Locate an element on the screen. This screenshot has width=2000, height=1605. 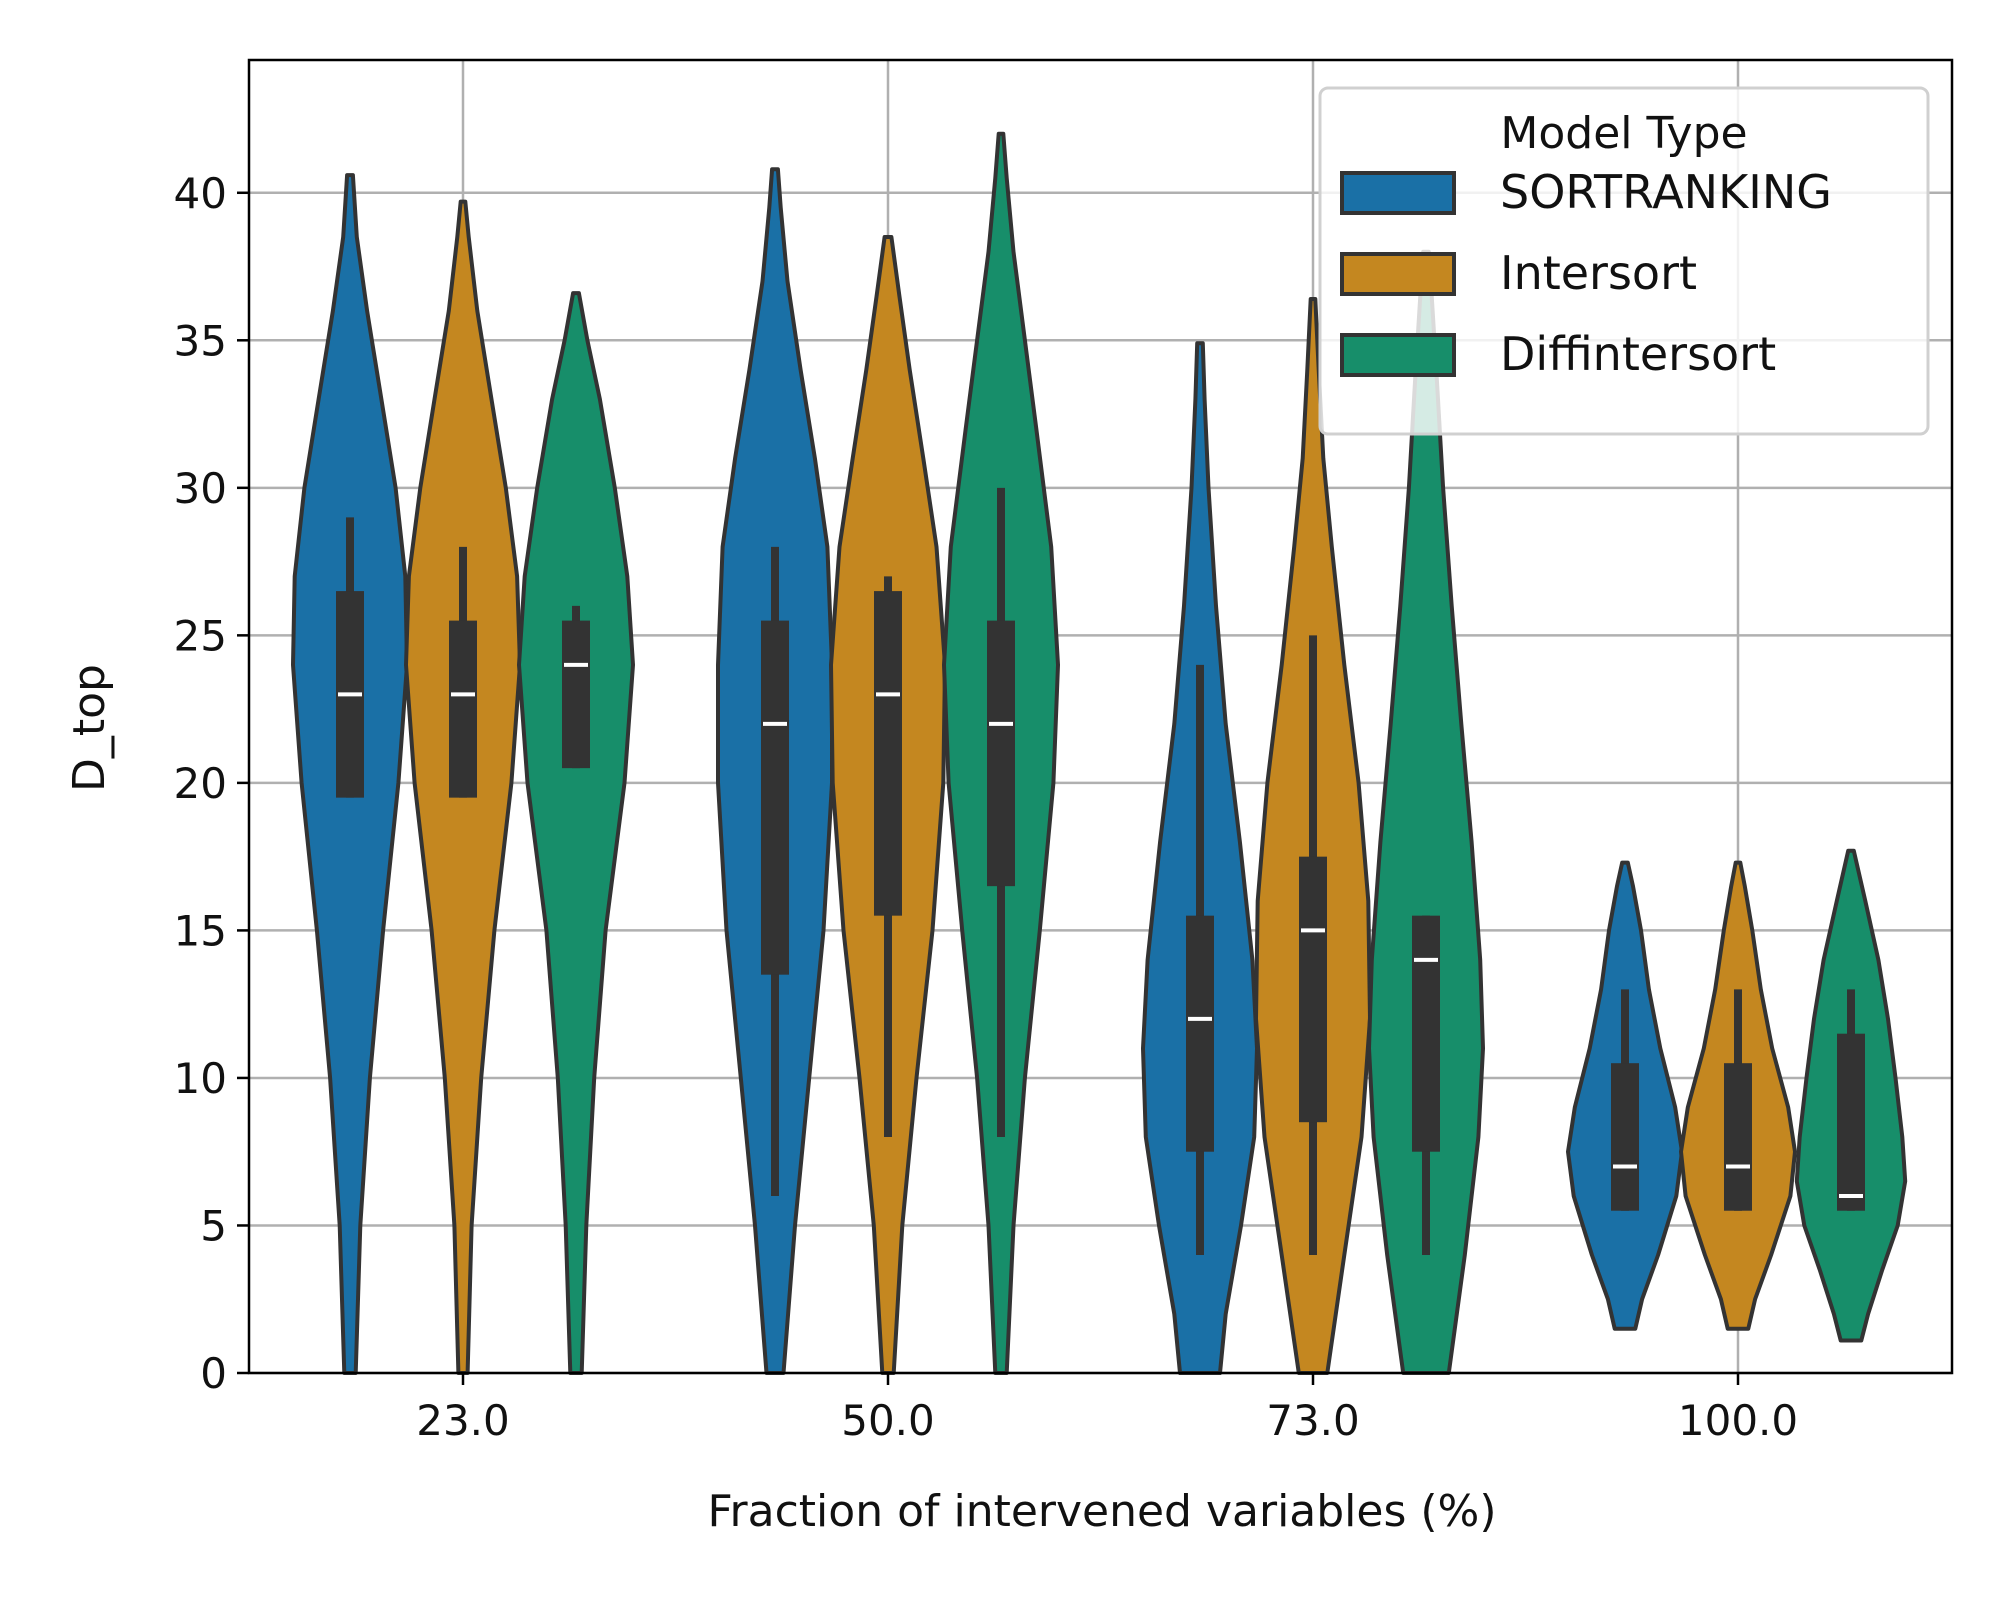
y-tick-label: 15 is located at coordinates (200, 930).